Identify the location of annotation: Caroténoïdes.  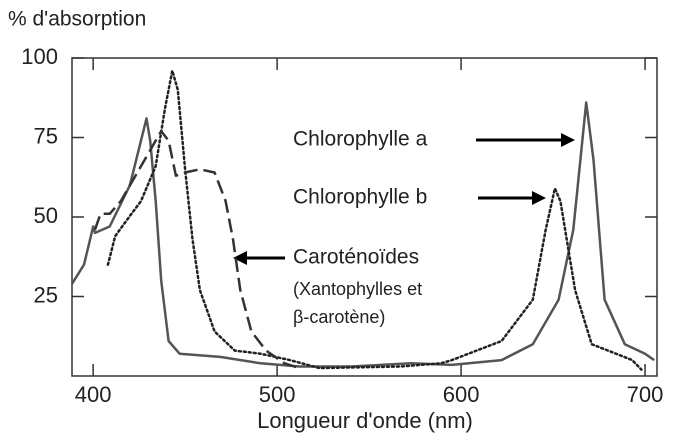
(356, 257).